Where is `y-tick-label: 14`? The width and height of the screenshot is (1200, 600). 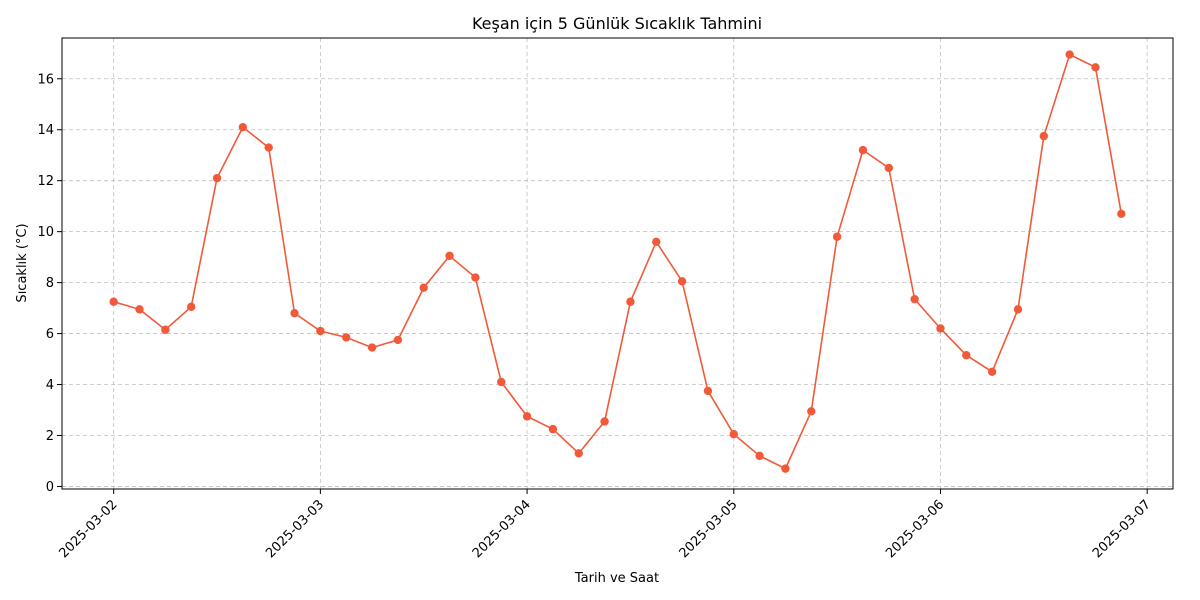
y-tick-label: 14 is located at coordinates (45, 130).